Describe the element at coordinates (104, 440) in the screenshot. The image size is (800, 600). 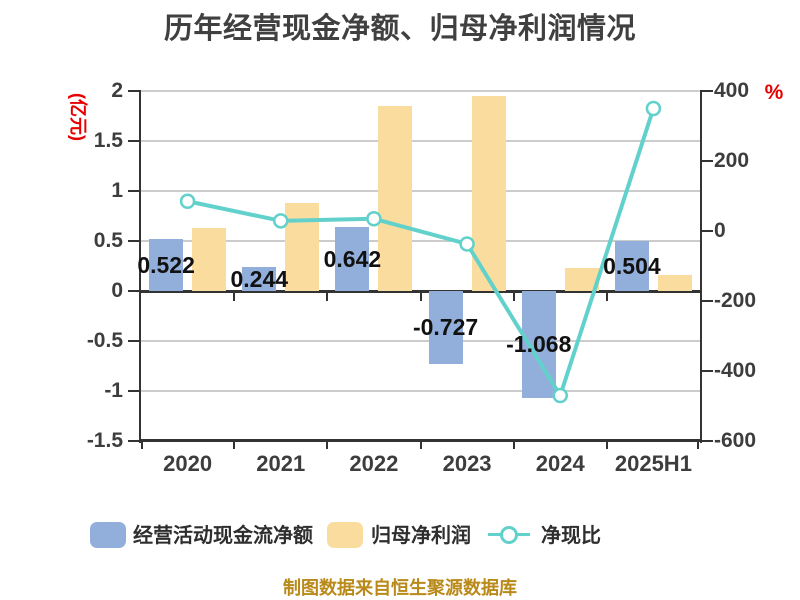
I see `y-tick-label-left: -1.5` at that location.